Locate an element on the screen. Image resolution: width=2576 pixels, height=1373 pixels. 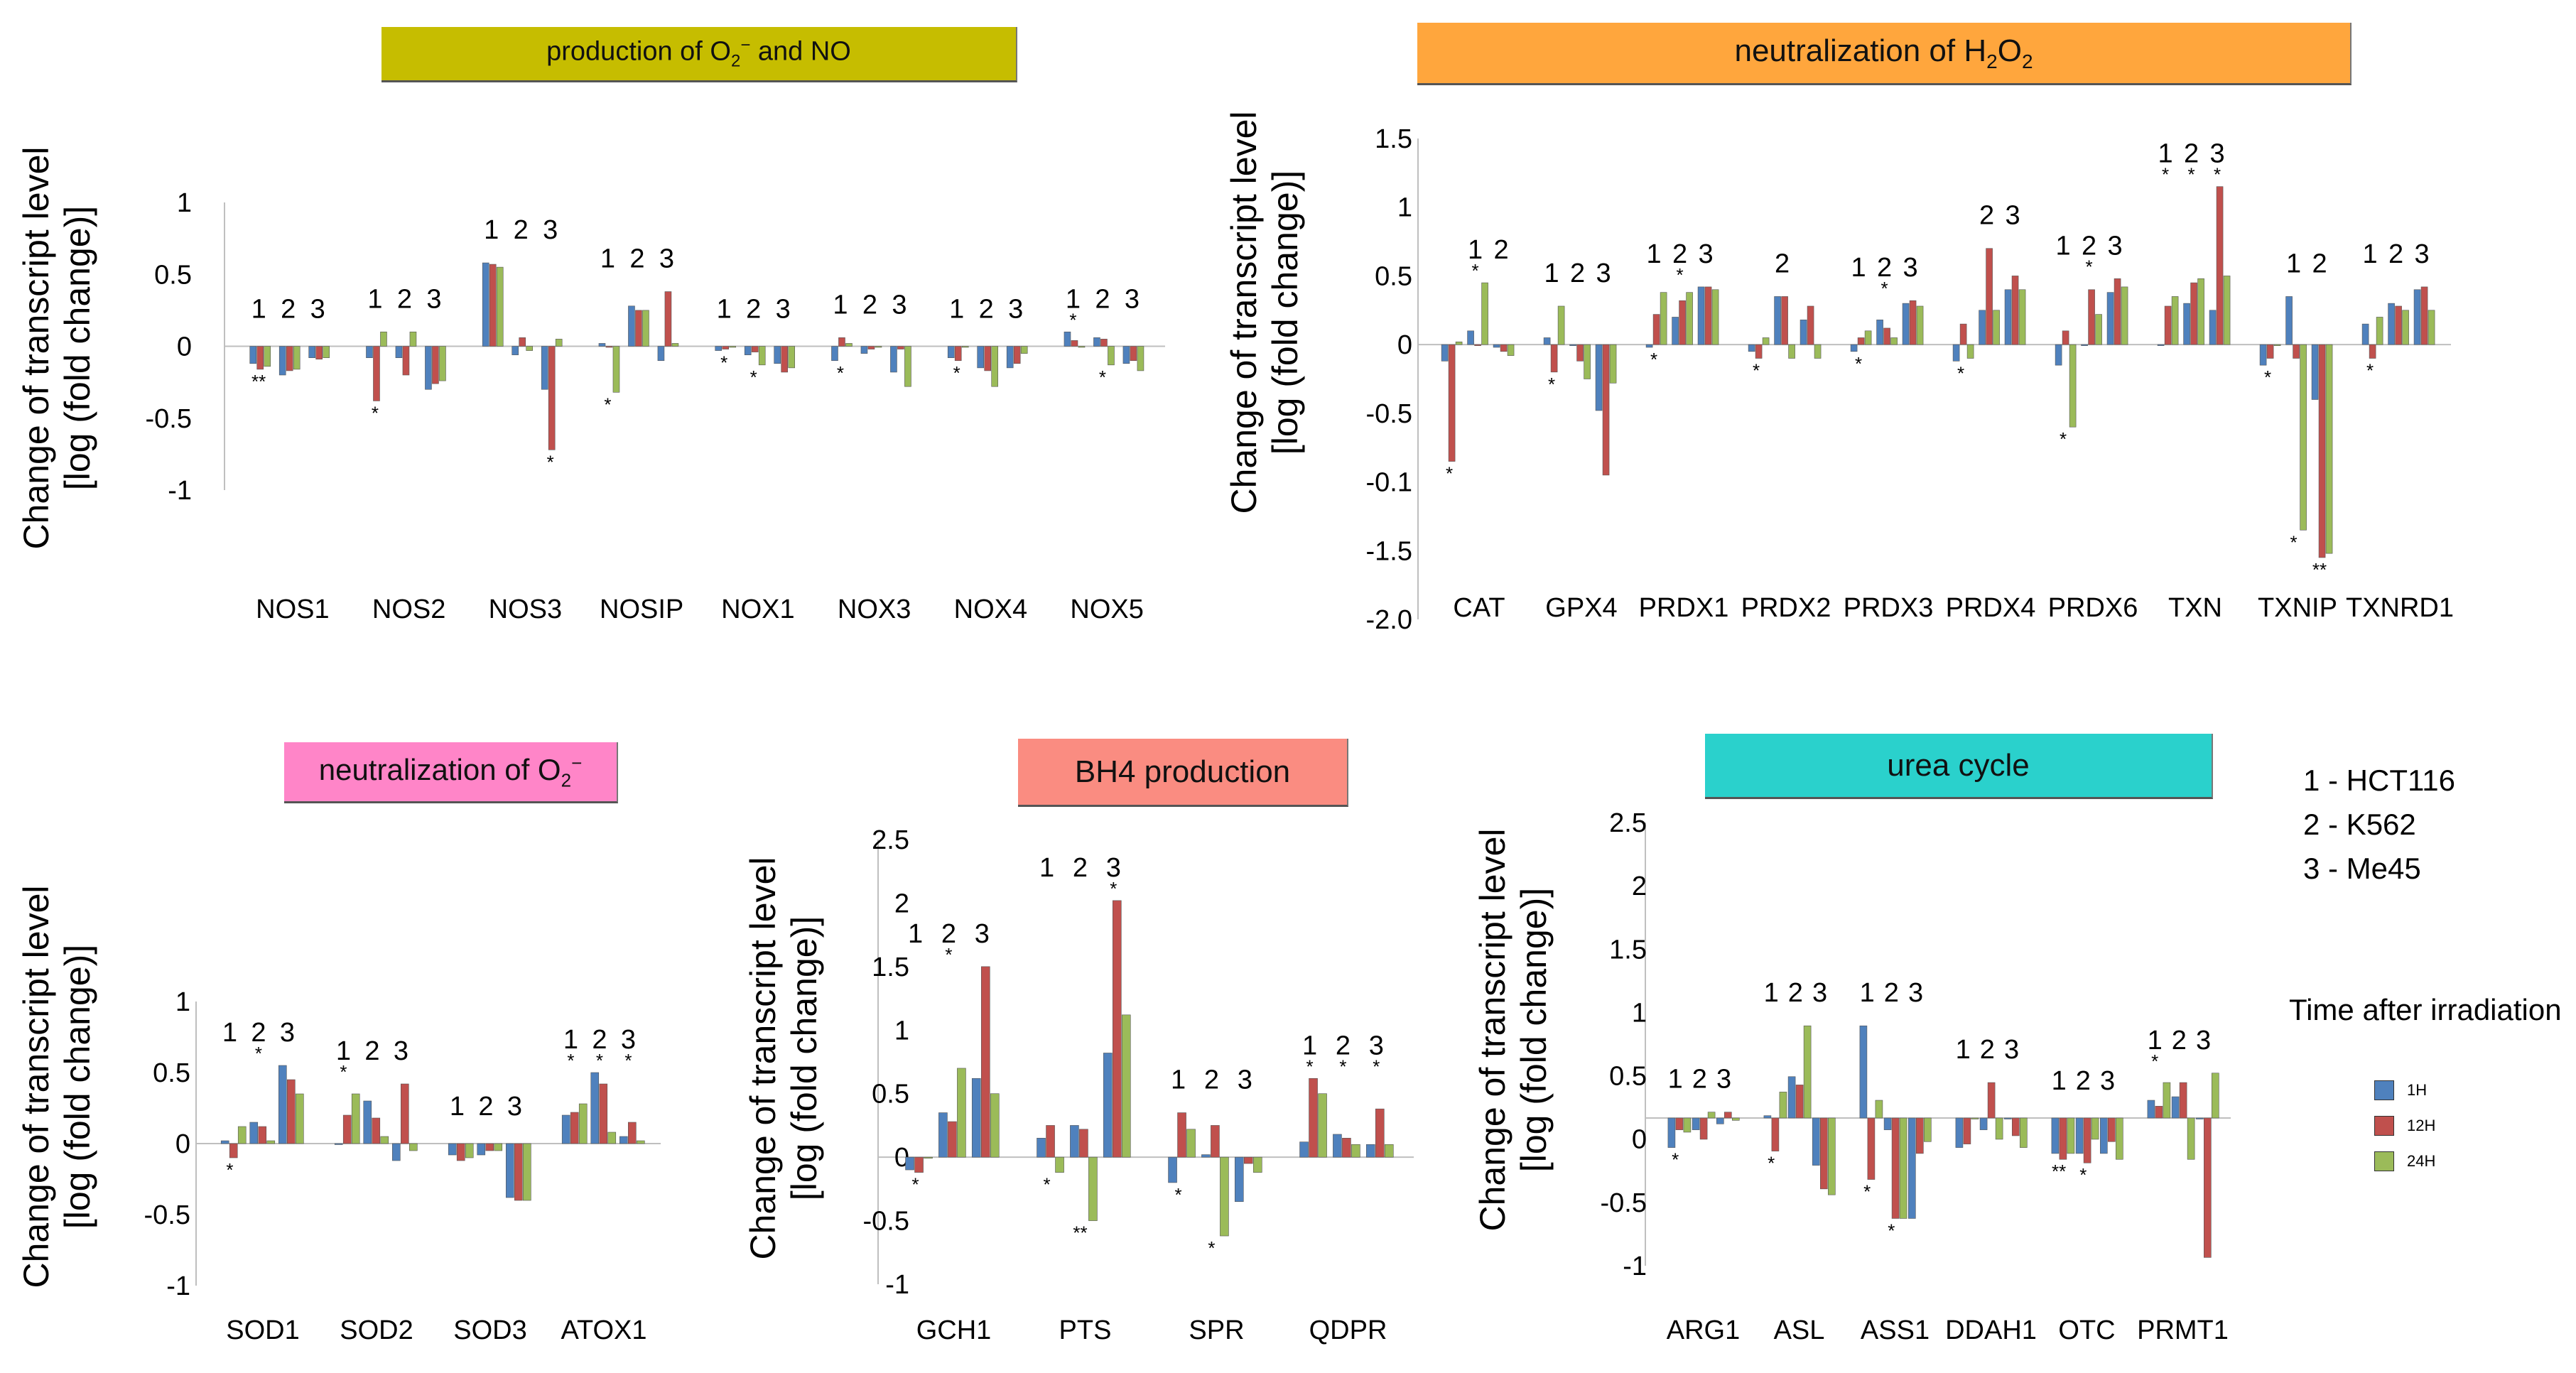
urea-category-label: ASL is located at coordinates (1799, 1330).